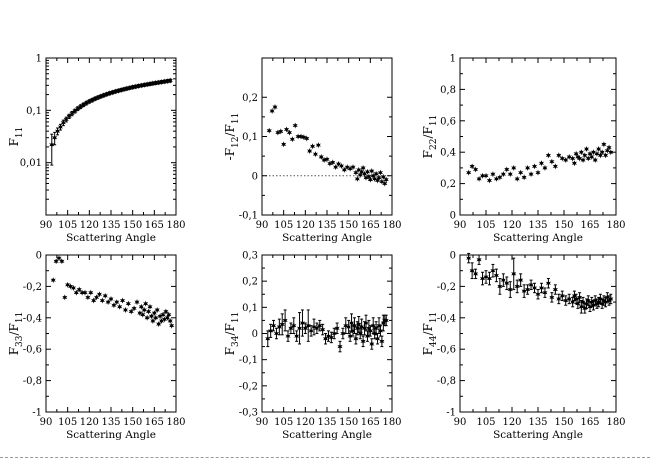  Describe the element at coordinates (31, 163) in the screenshot. I see `y-tick-label: 0,01` at that location.